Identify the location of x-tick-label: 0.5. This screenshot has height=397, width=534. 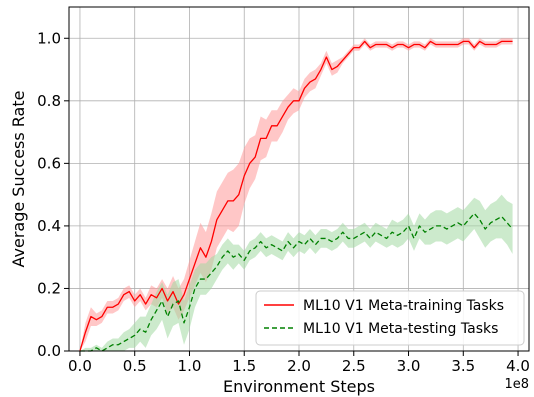
(135, 366).